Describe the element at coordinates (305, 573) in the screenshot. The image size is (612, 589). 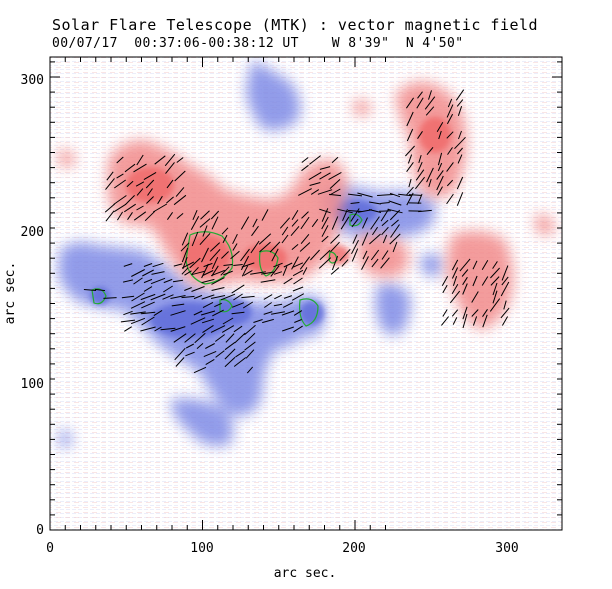
I see `x-axis-label: arc sec.` at that location.